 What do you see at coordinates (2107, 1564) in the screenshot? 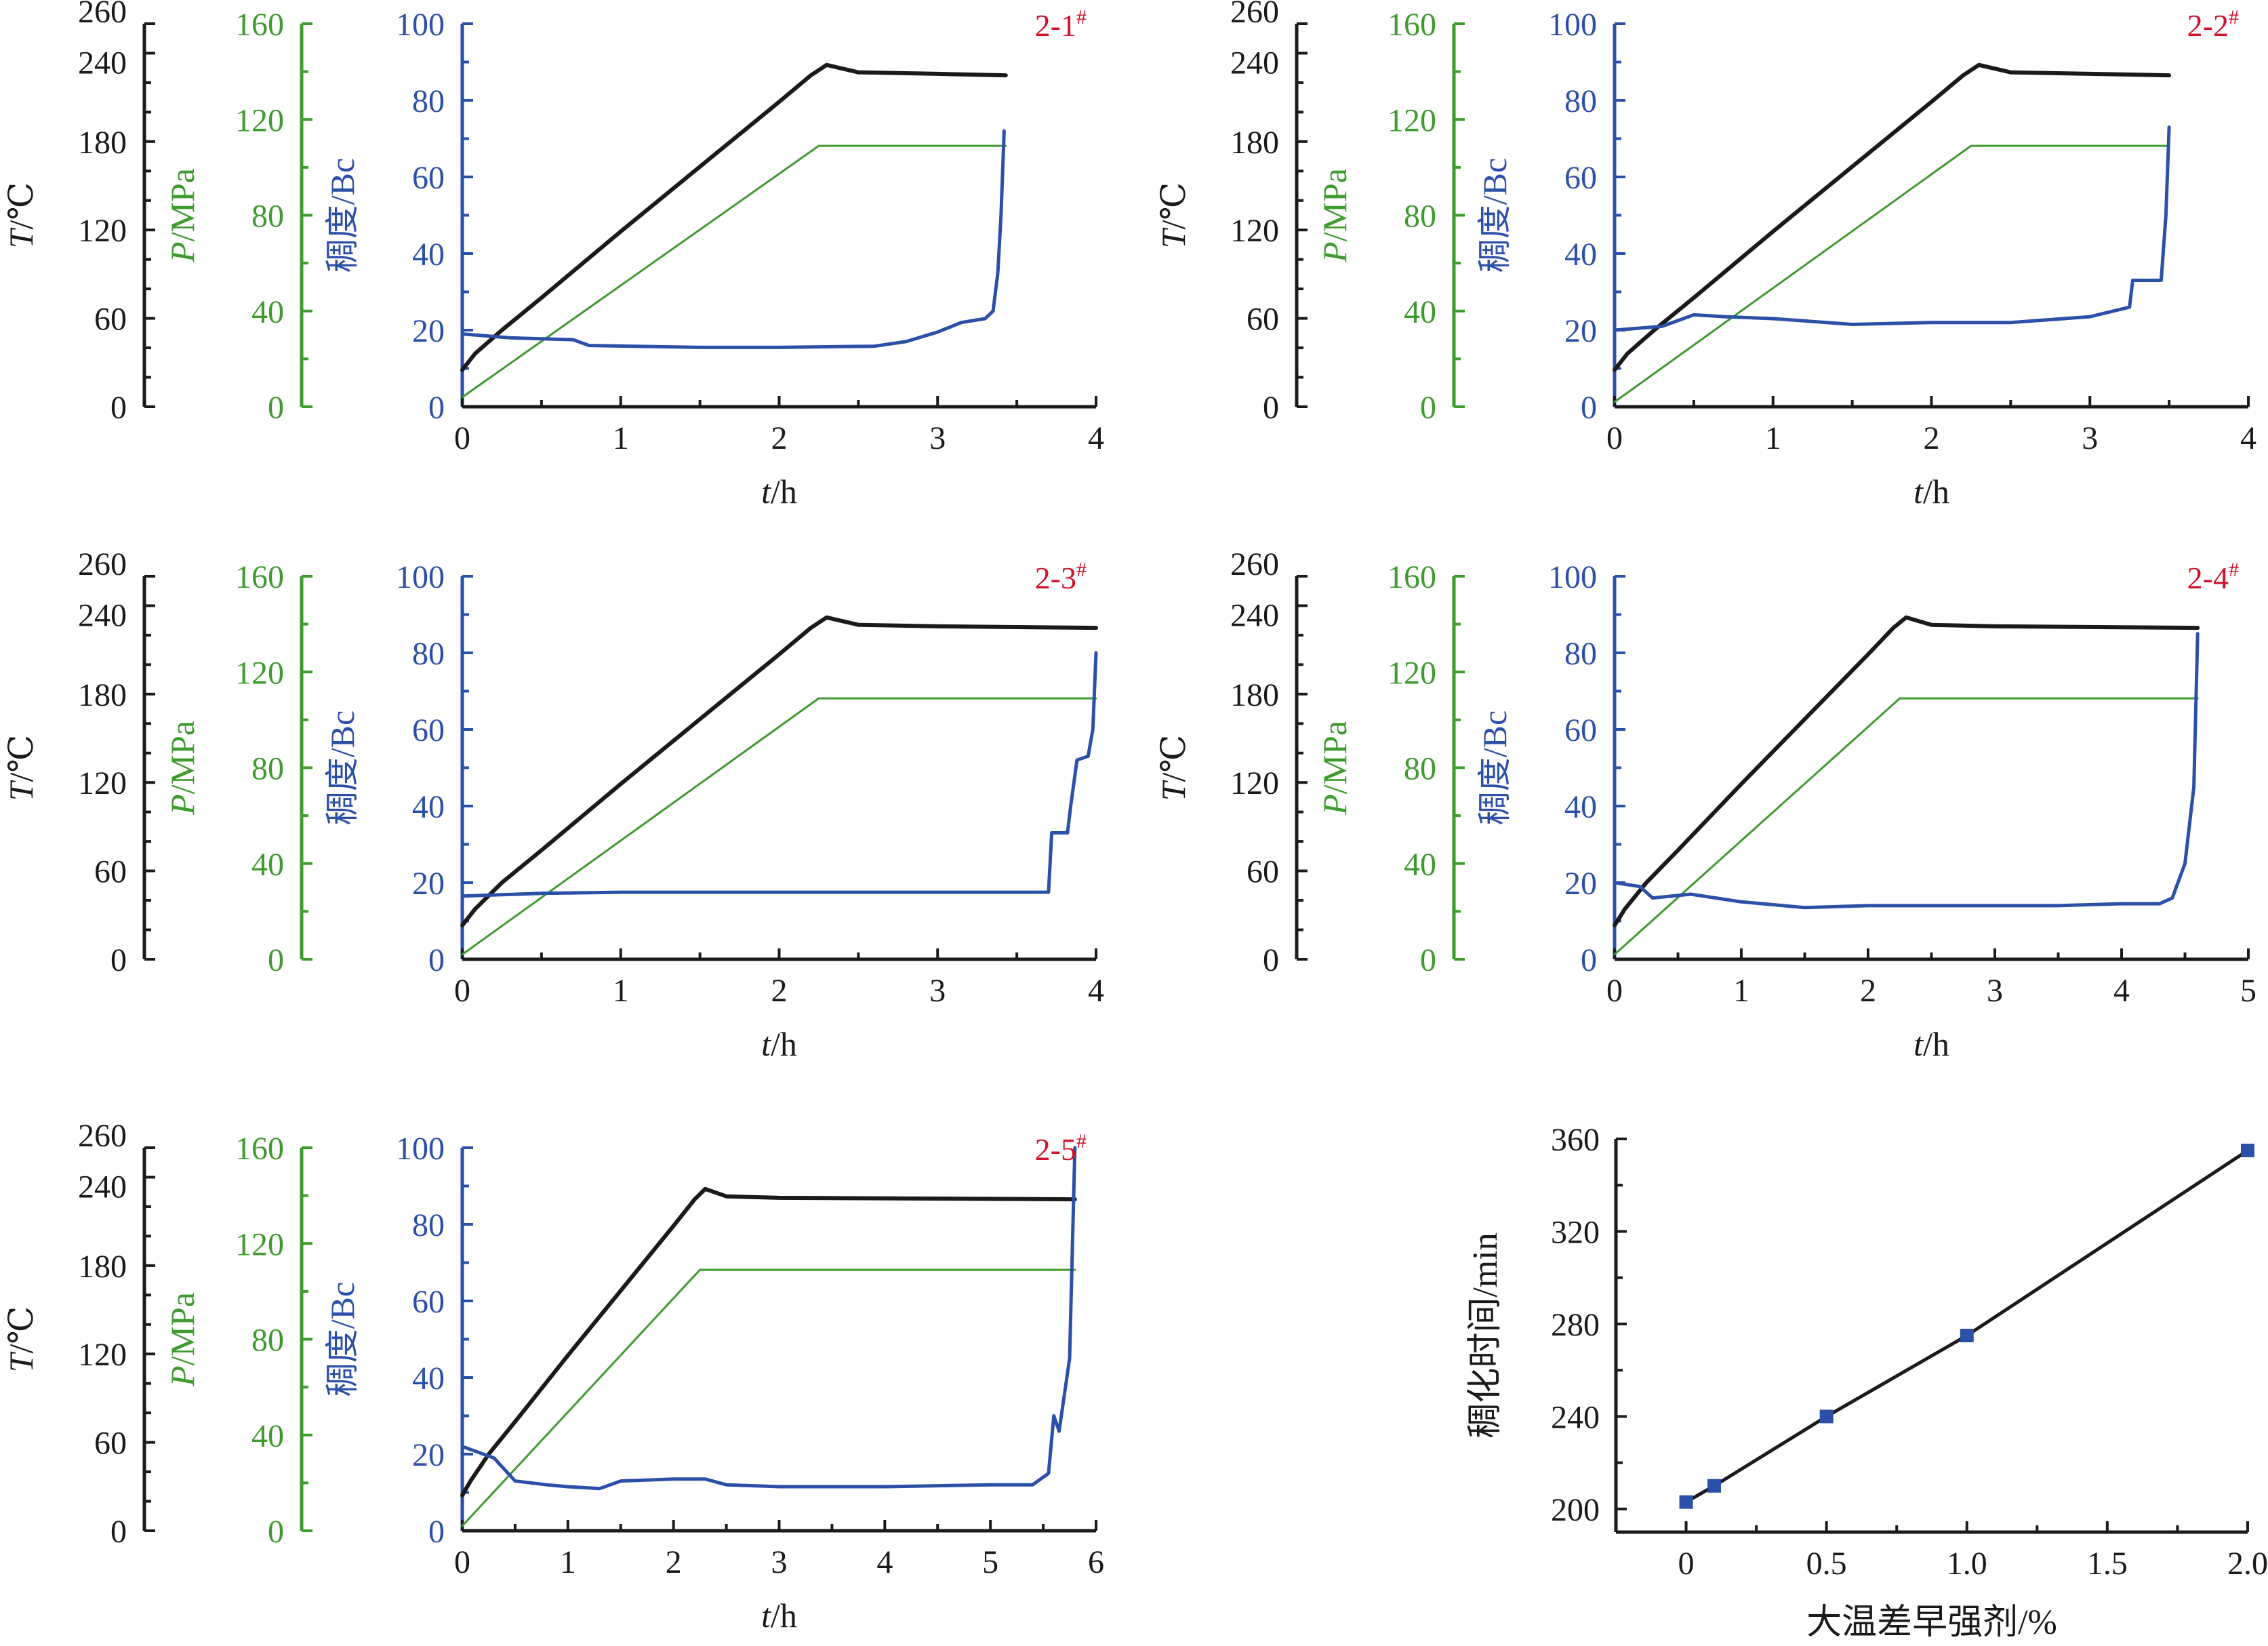
I see `additive-tick-label: 1.5` at bounding box center [2107, 1564].